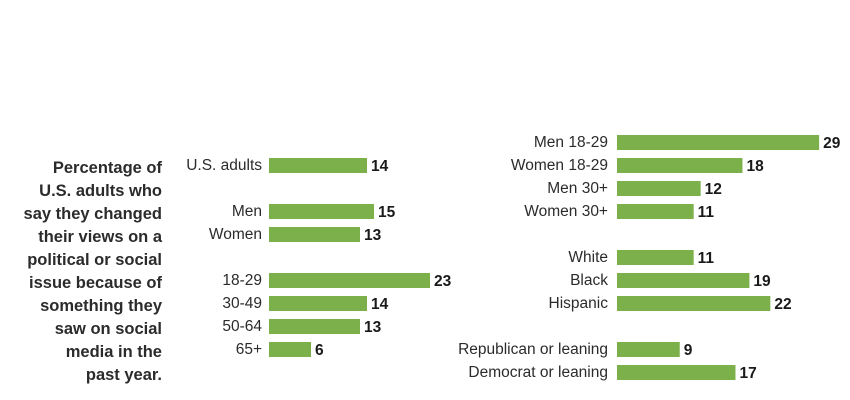  Describe the element at coordinates (249, 349) in the screenshot. I see `category-label: 65+` at that location.